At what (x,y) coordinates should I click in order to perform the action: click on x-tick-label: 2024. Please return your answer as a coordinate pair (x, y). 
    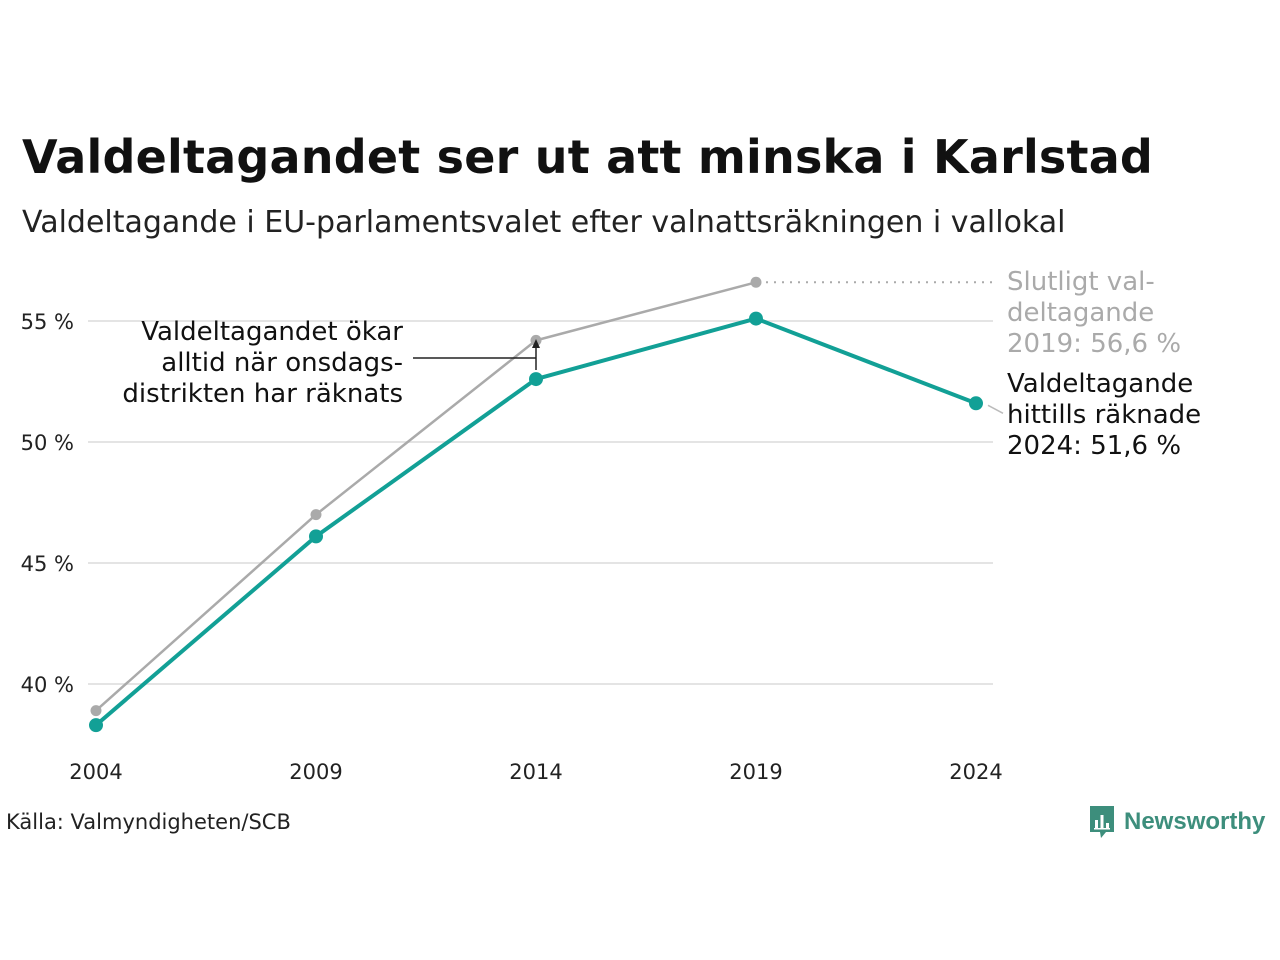
    Looking at the image, I should click on (975, 772).